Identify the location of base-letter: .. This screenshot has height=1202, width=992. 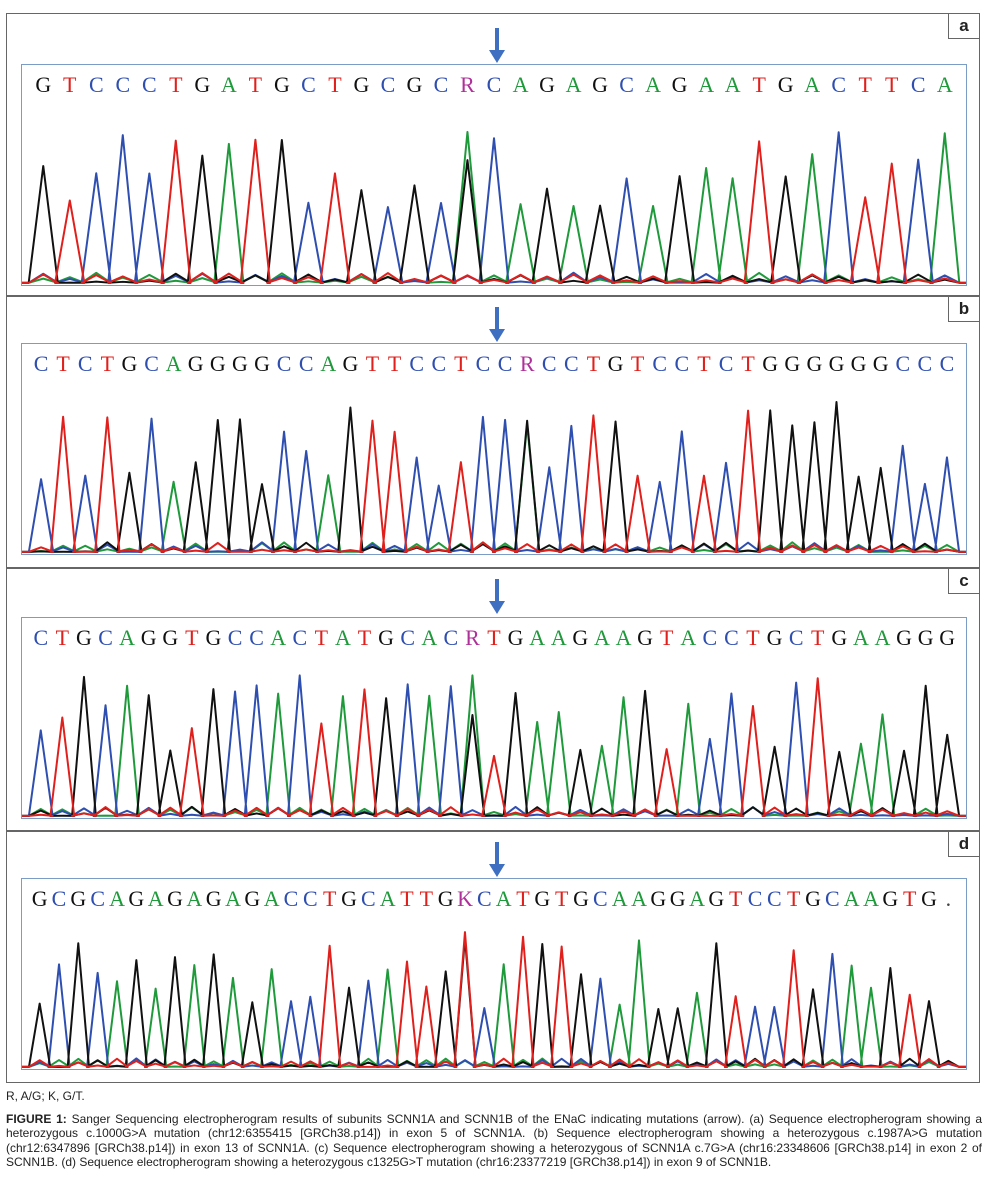
(948, 898).